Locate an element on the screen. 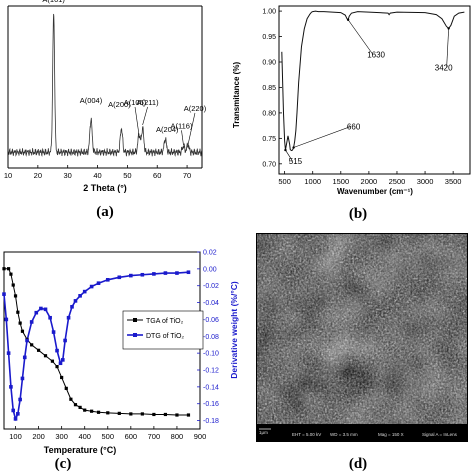 This screenshot has width=474, height=474. ftir-spectrum-line is located at coordinates (373, 81).